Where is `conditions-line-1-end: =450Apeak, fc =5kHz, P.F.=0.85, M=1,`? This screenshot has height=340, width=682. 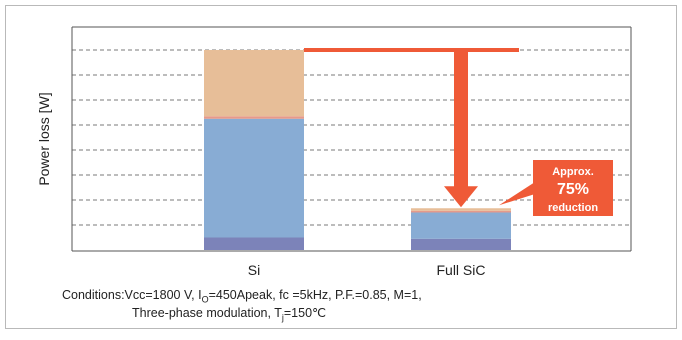 conditions-line-1-end: =450Apeak, fc =5kHz, P.F.=0.85, M=1, is located at coordinates (315, 295).